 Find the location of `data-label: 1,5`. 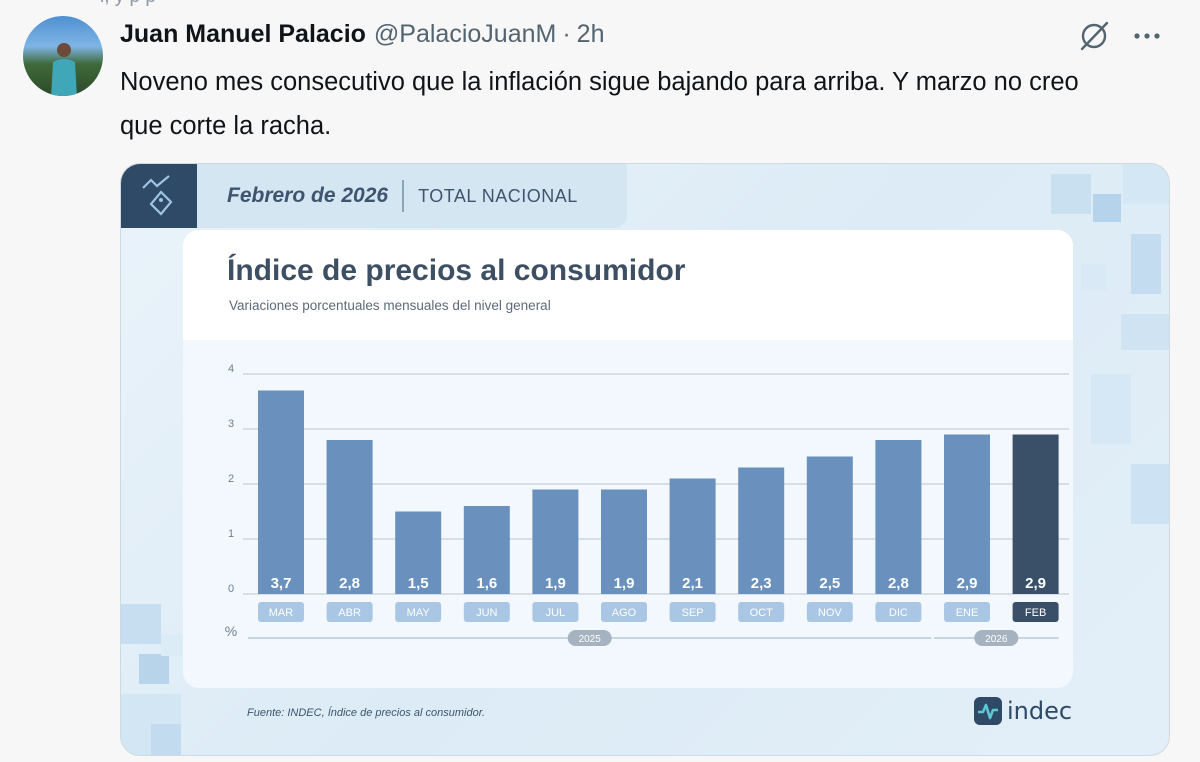

data-label: 1,5 is located at coordinates (418, 583).